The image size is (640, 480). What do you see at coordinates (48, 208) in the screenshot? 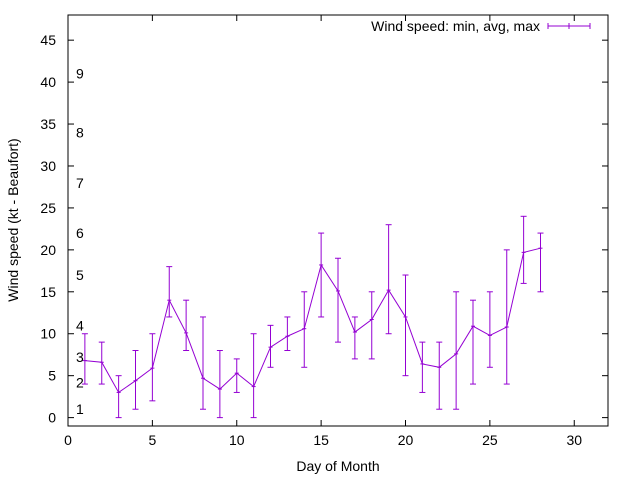
I see `y-tick-label: 25` at bounding box center [48, 208].